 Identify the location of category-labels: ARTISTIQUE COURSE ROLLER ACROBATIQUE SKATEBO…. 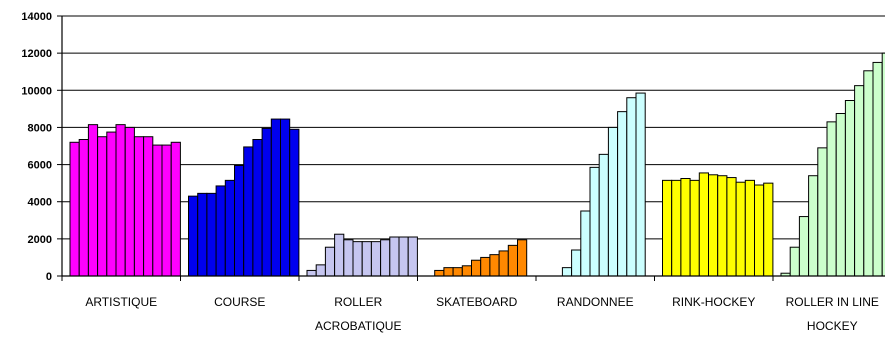
(482, 314).